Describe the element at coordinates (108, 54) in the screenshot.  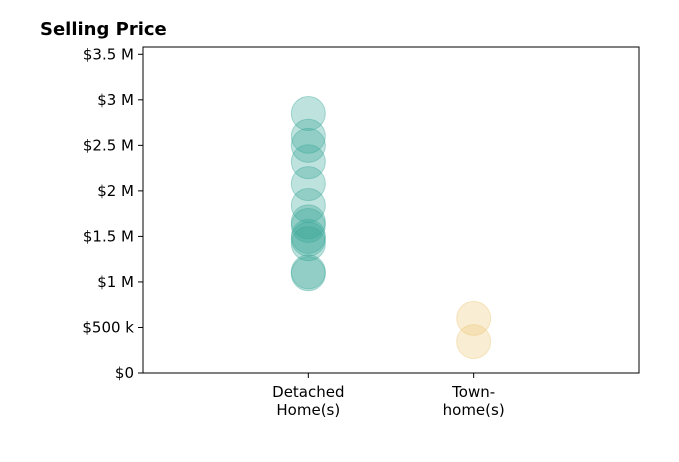
I see `y-tick-label: $3.5 M` at that location.